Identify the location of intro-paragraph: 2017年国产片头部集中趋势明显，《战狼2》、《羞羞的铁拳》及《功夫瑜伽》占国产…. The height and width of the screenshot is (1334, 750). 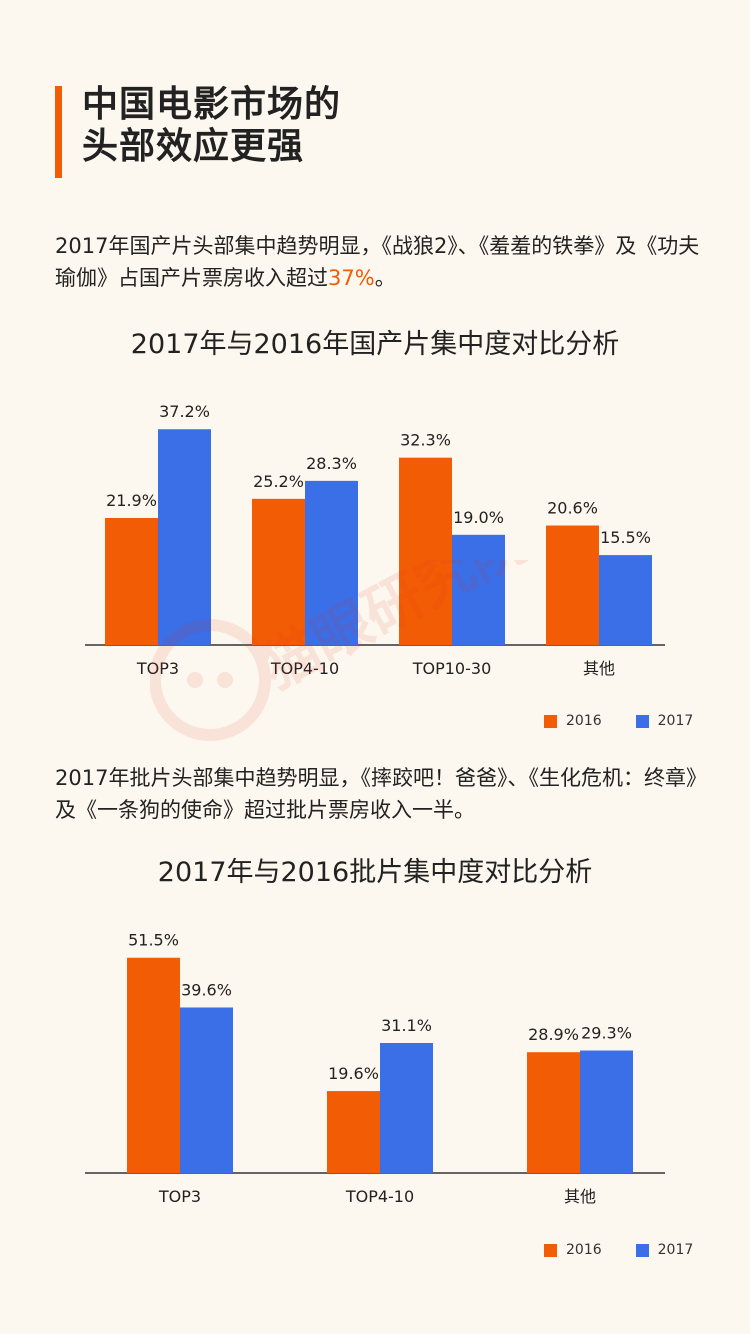
(380, 262).